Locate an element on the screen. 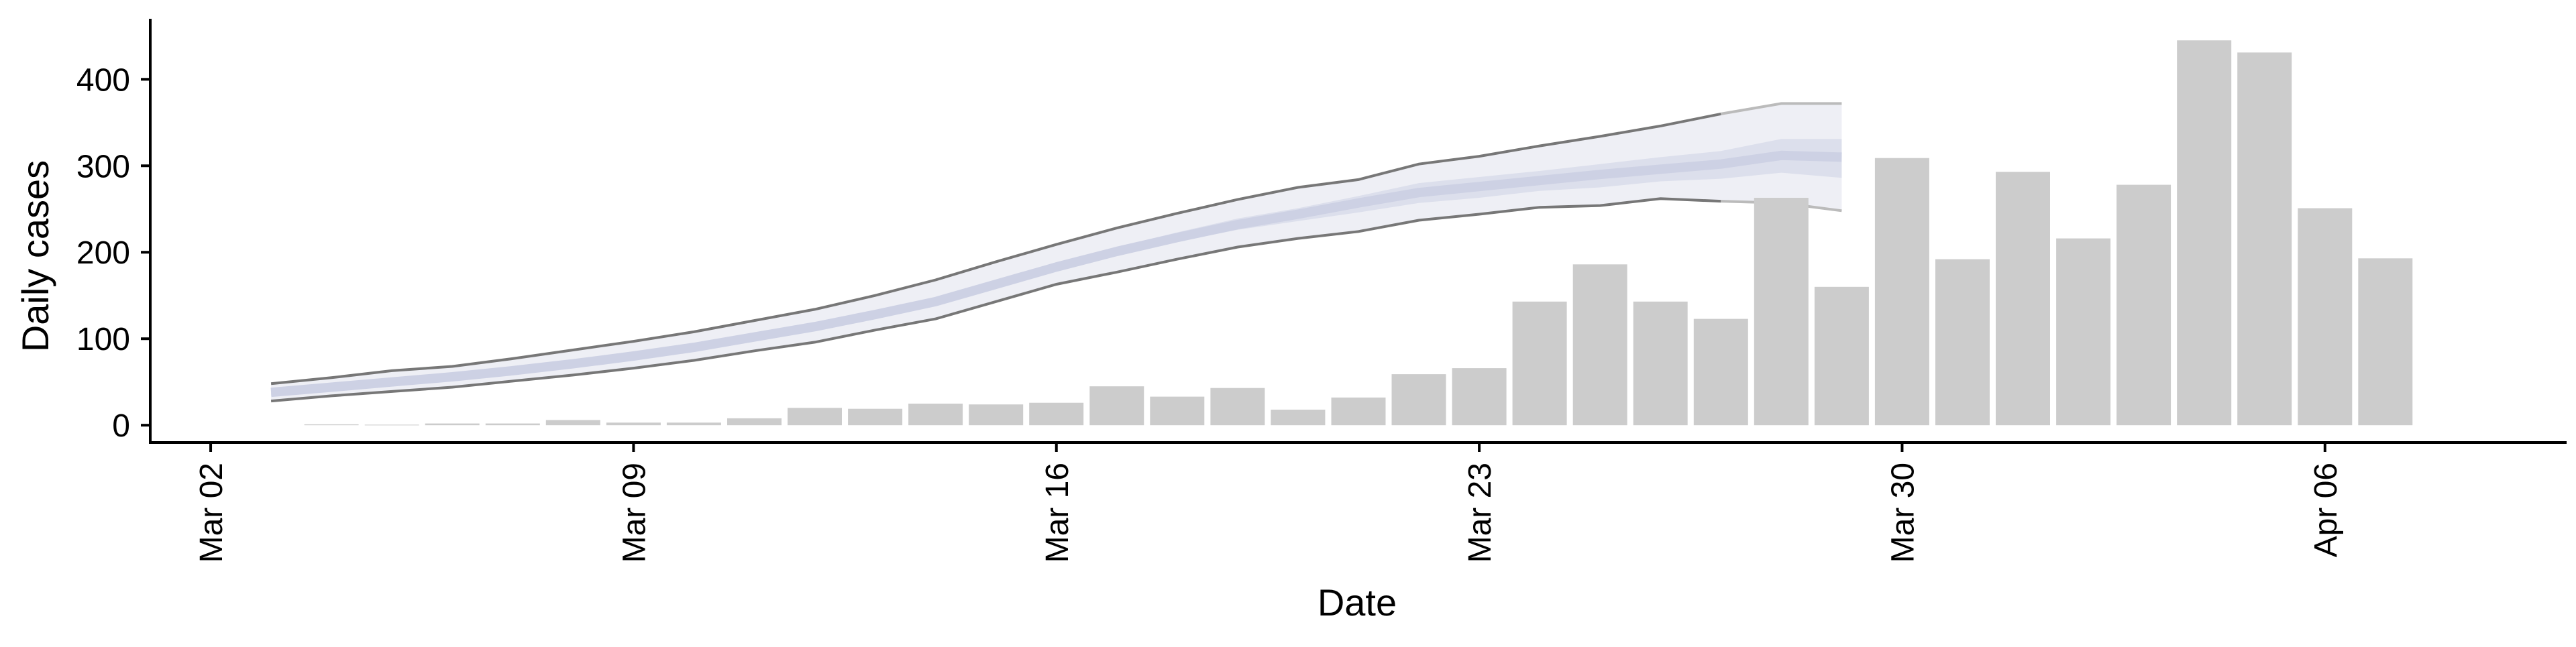 Image resolution: width=2576 pixels, height=647 pixels. x-tick-label: Apr 06 is located at coordinates (2326, 510).